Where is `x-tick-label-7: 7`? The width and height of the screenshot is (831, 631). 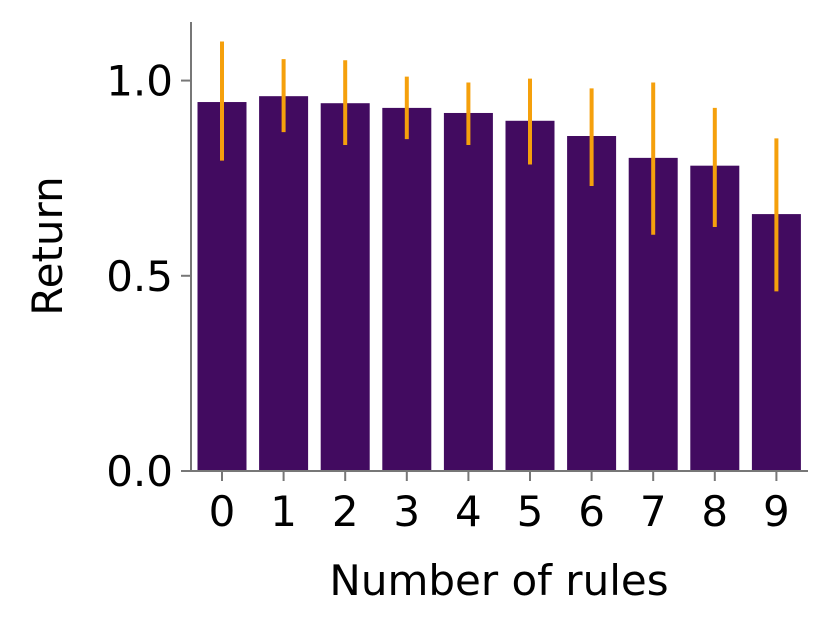 x-tick-label-7: 7 is located at coordinates (653, 511).